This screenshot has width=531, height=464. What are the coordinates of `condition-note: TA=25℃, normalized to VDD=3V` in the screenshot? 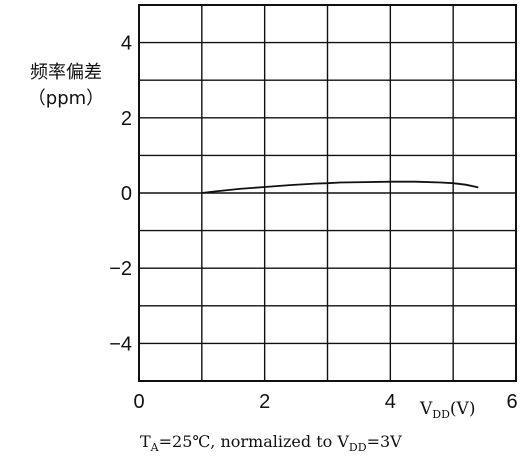 It's located at (271, 443).